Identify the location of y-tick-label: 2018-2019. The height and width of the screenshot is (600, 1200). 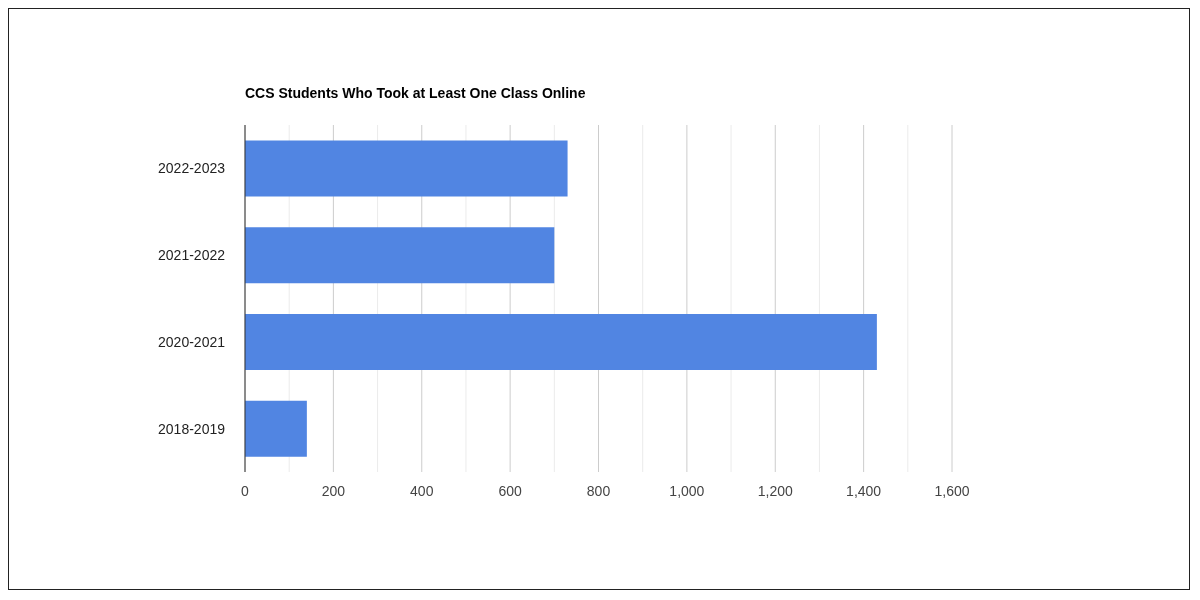
(192, 428).